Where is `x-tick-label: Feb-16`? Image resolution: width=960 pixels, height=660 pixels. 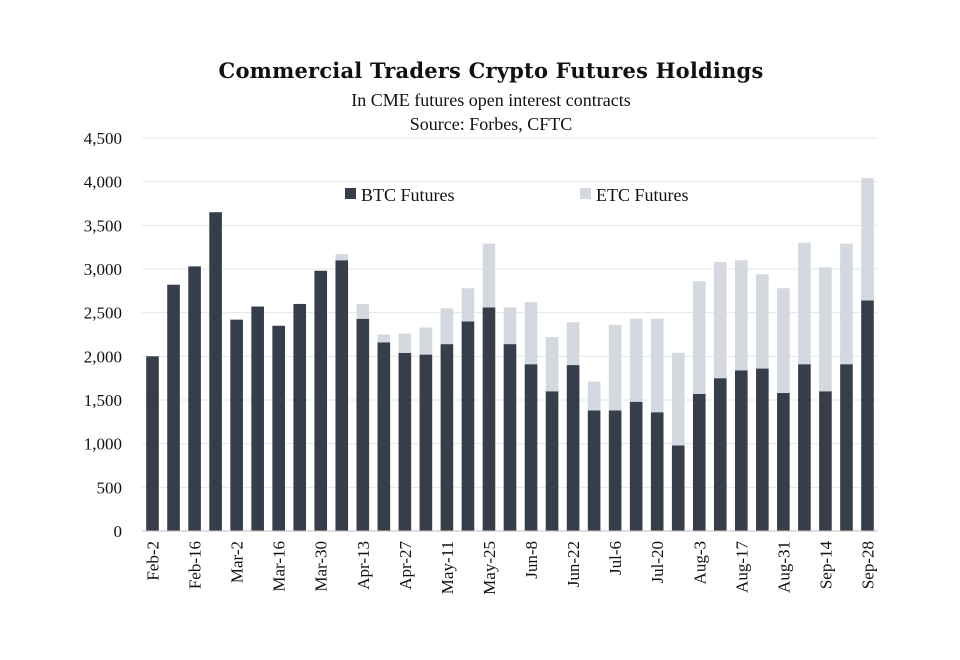 x-tick-label: Feb-16 is located at coordinates (195, 565).